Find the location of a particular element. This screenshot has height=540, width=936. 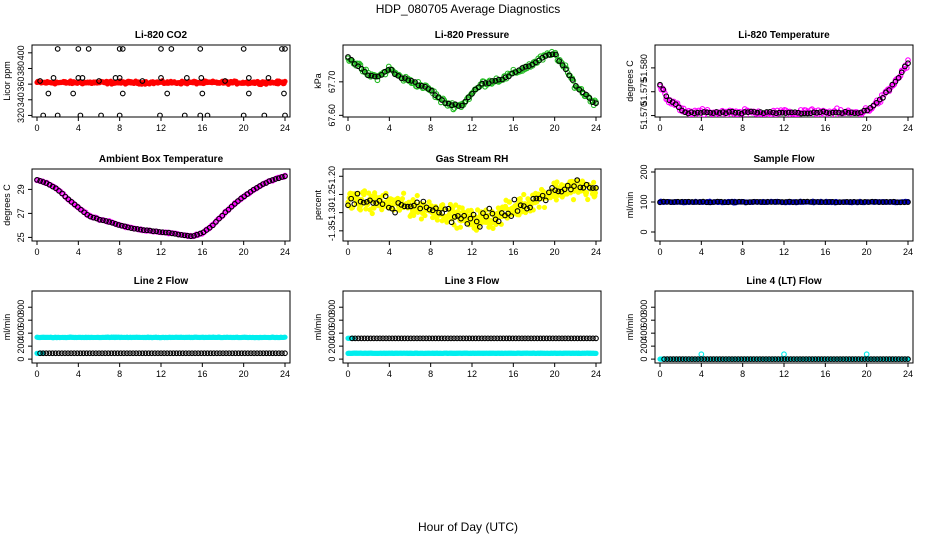

x-tick-label: 8 is located at coordinates (742, 128).